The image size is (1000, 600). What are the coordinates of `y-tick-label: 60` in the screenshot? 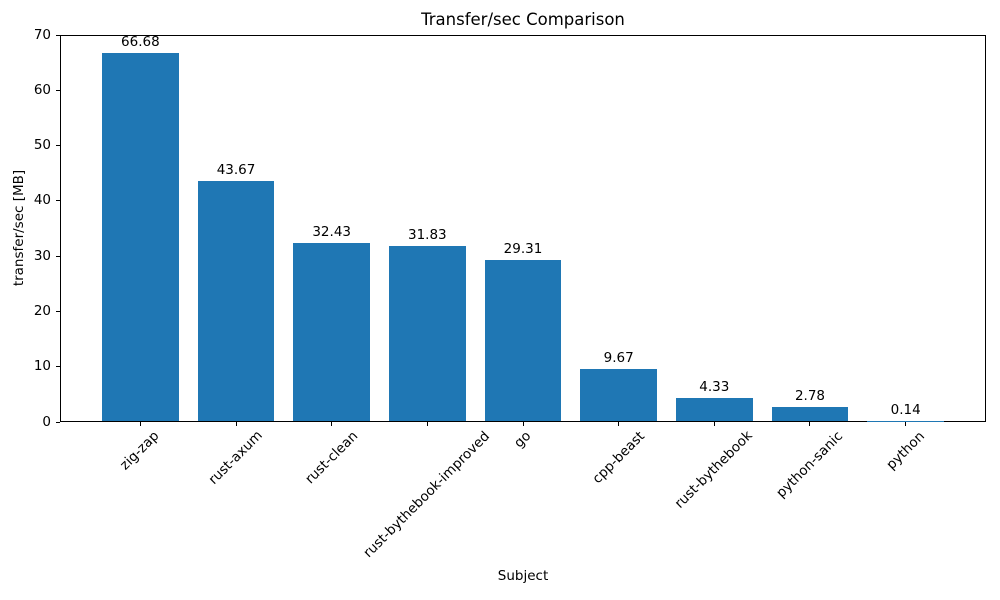 It's located at (42, 89).